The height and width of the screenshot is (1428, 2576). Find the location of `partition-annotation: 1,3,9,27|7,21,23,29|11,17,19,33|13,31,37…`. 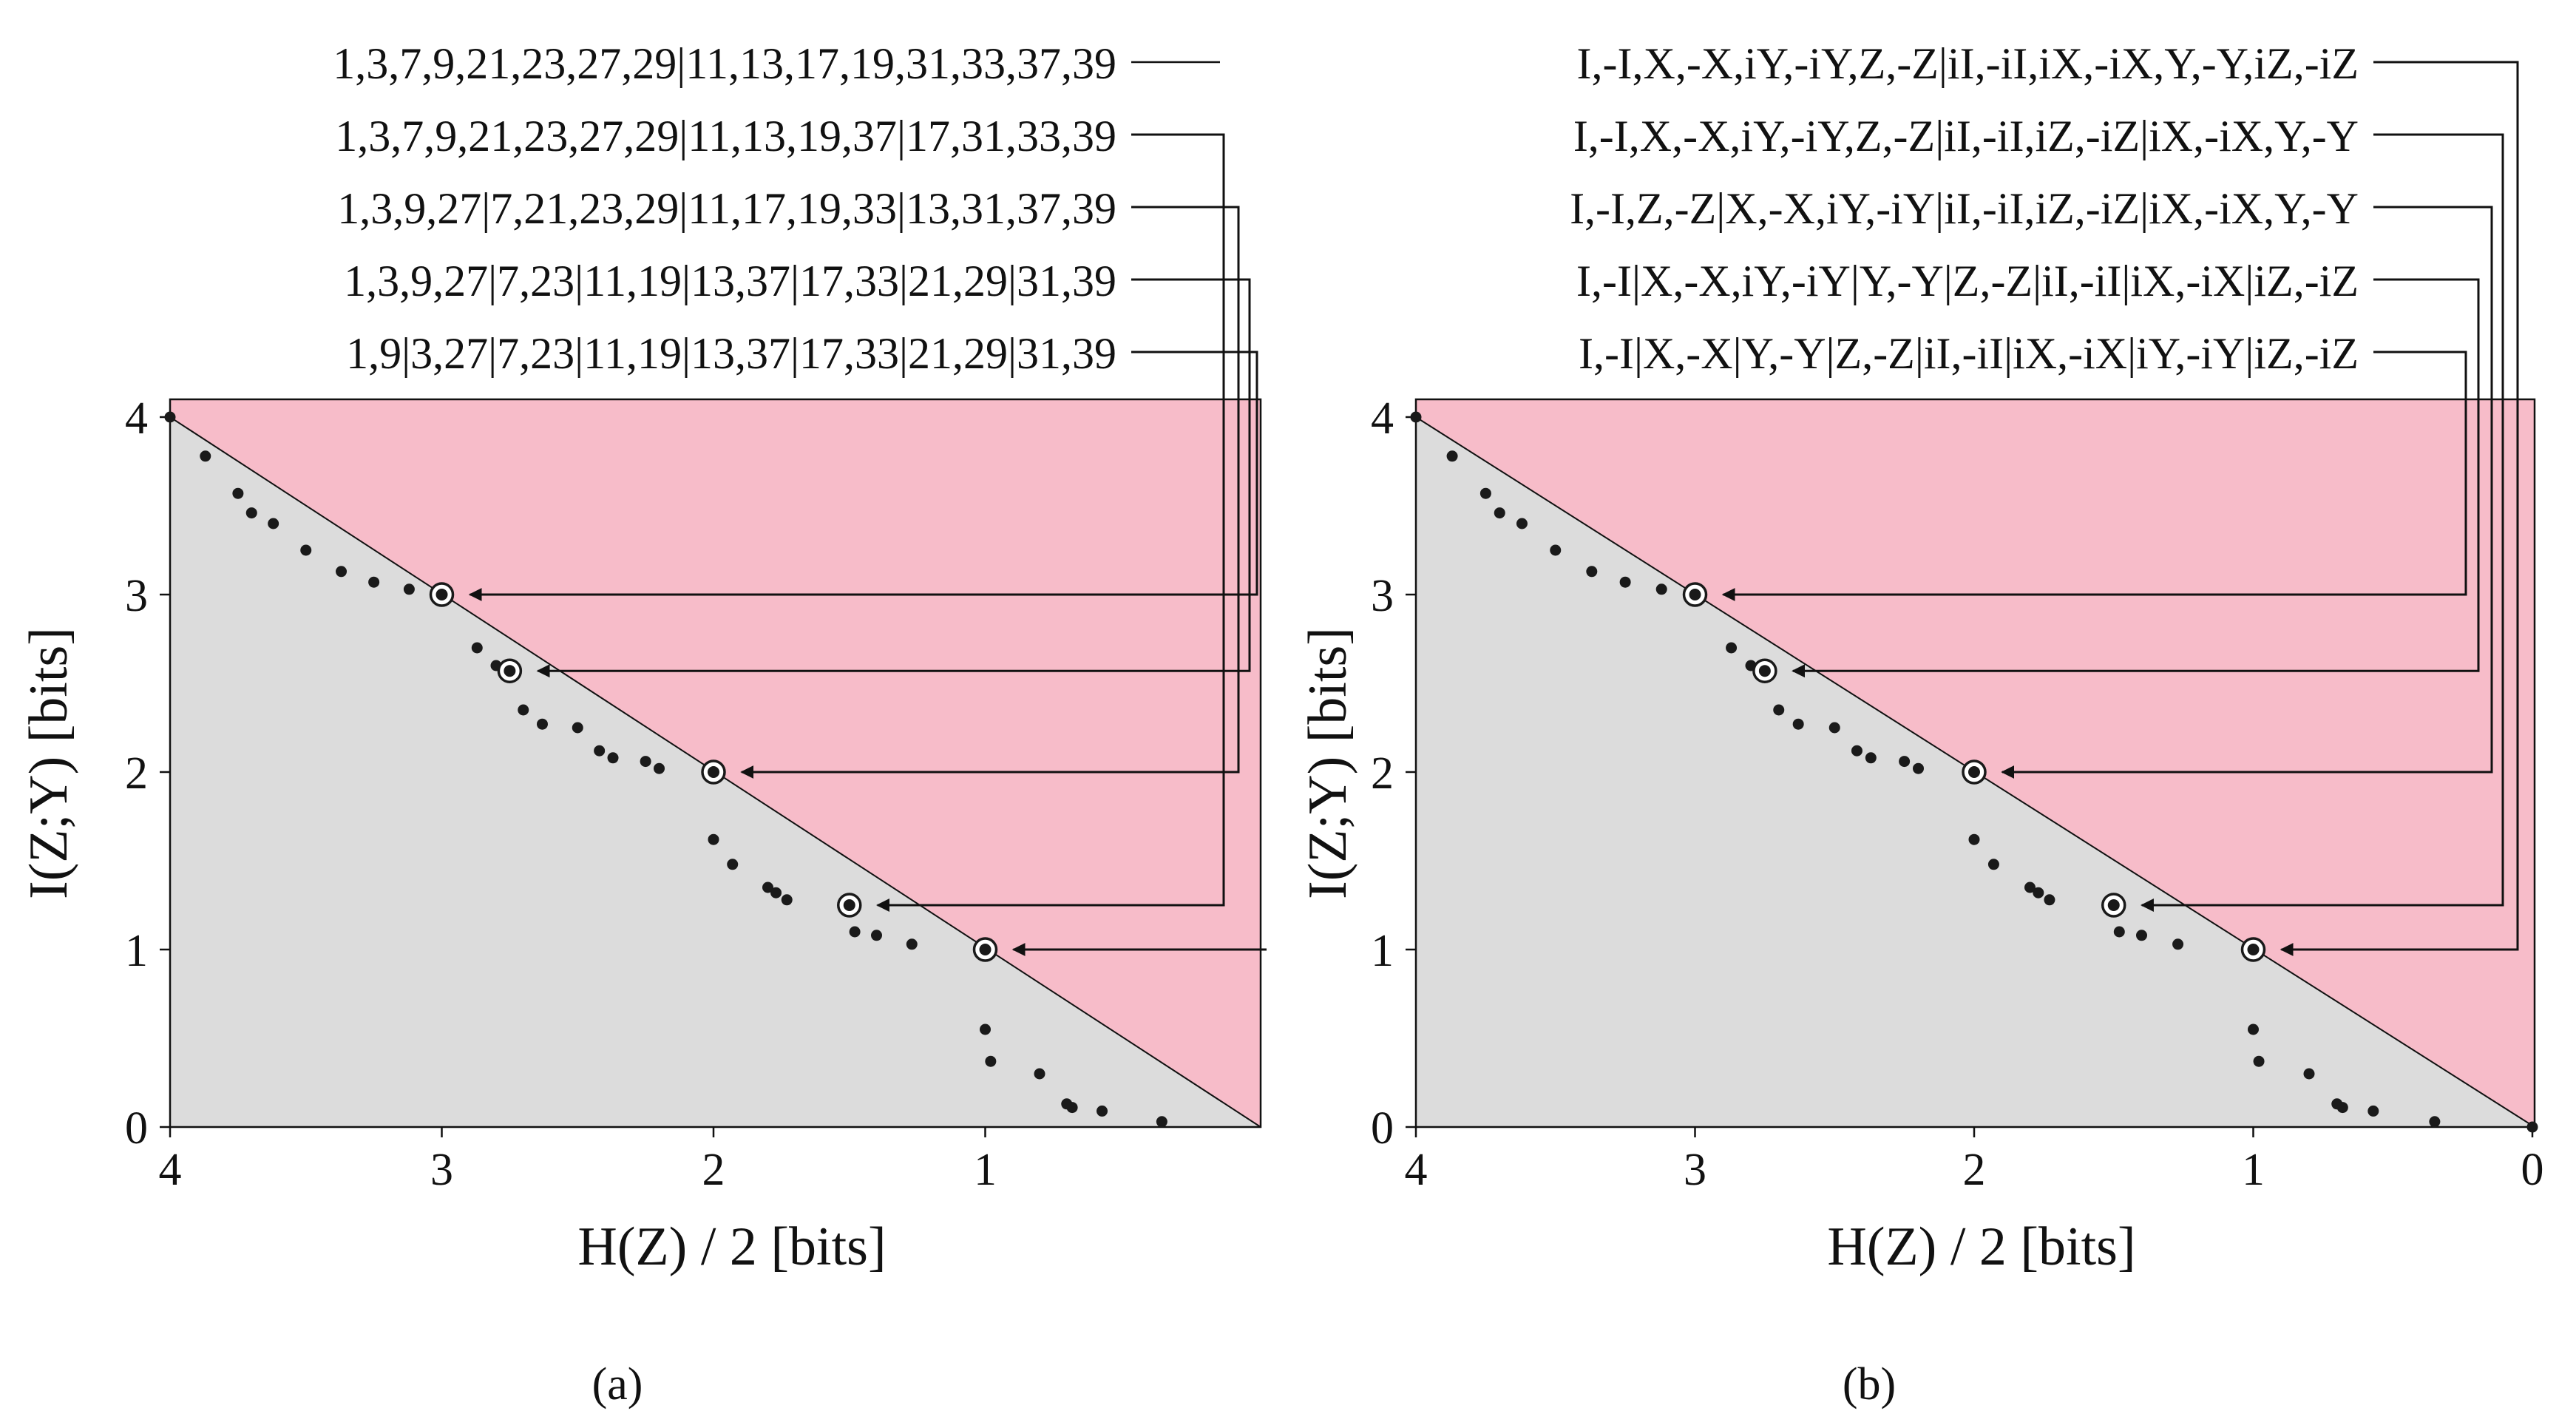

partition-annotation: 1,3,9,27|7,21,23,29|11,17,19,33|13,31,37… is located at coordinates (726, 208).